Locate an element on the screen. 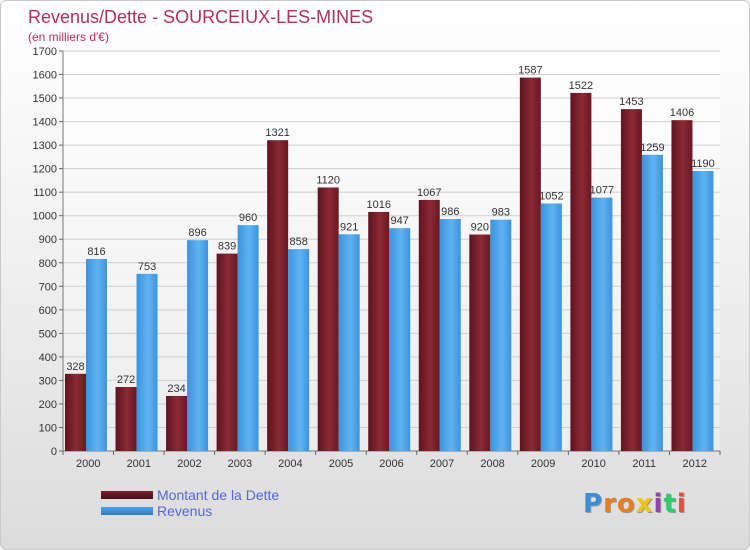 The height and width of the screenshot is (550, 750). data-label-dette: 1587 is located at coordinates (530, 71).